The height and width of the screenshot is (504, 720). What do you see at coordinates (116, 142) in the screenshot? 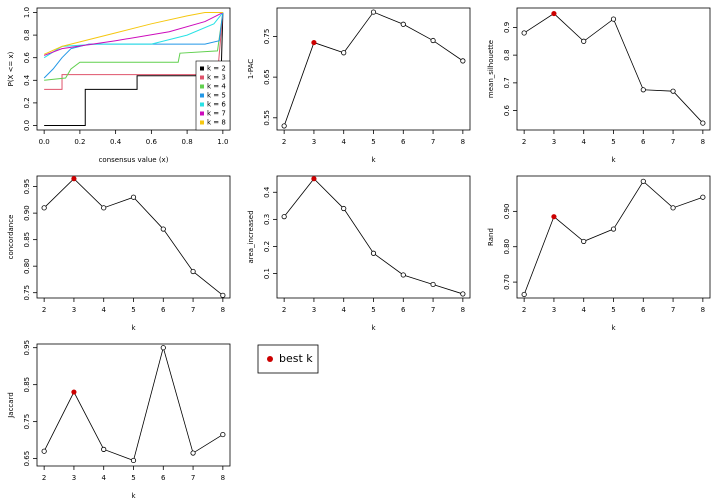
I see `x-tick-label: 0.4` at bounding box center [116, 142].